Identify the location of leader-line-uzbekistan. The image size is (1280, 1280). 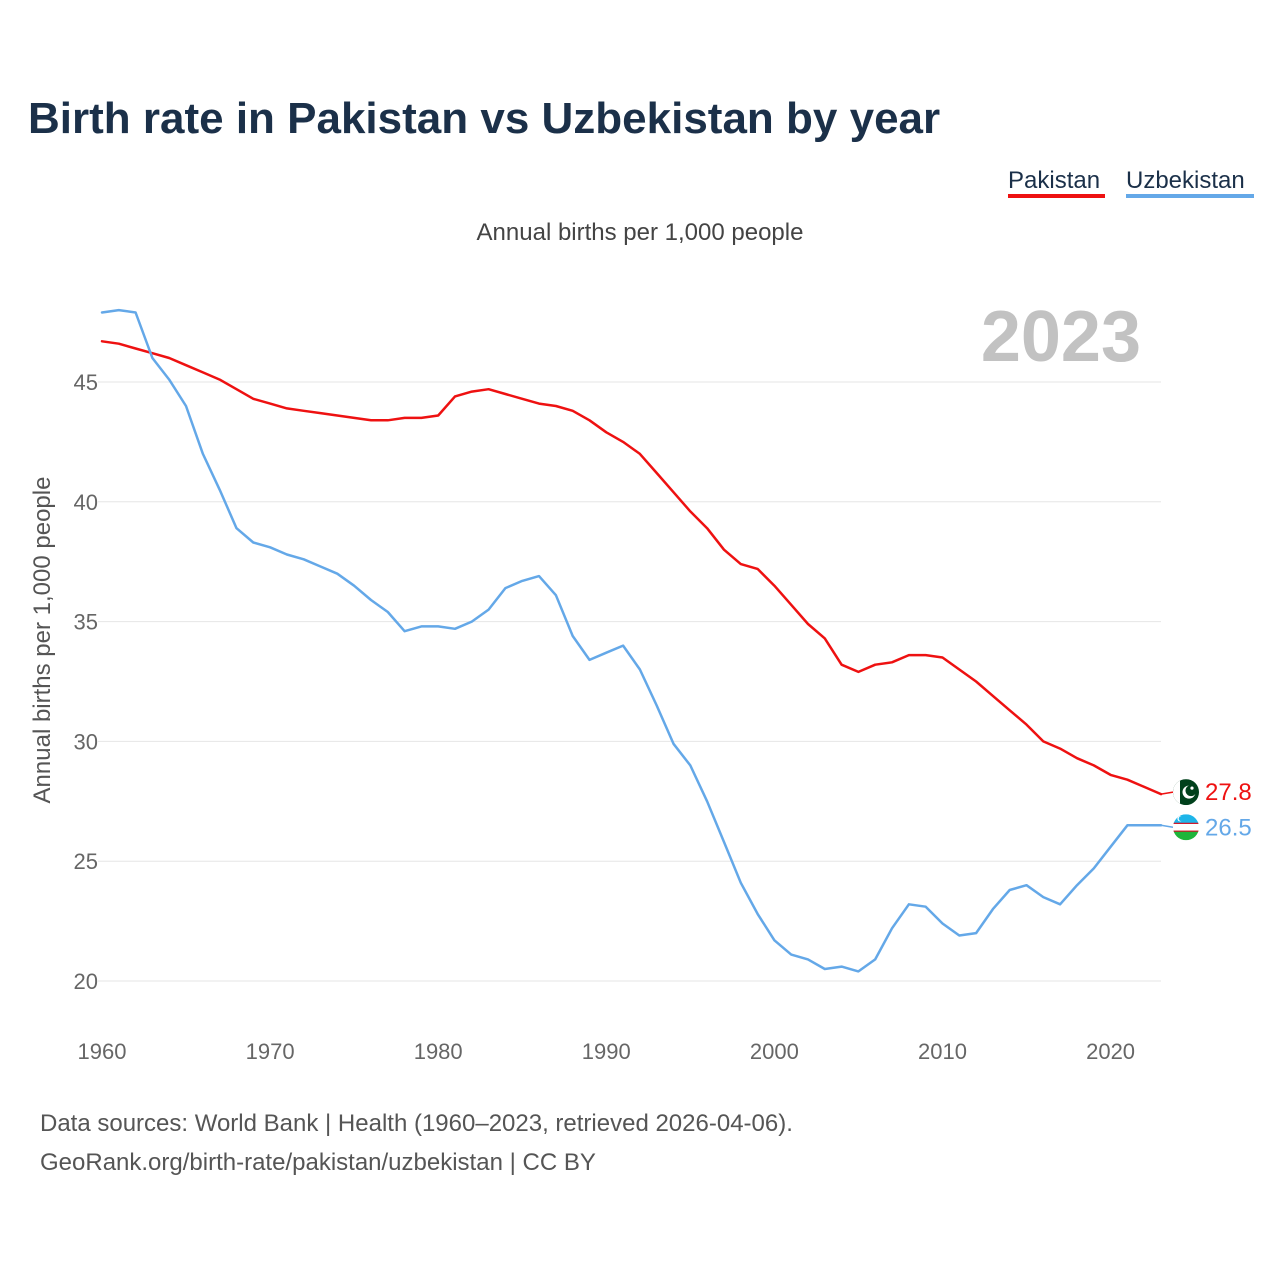
(1167, 826).